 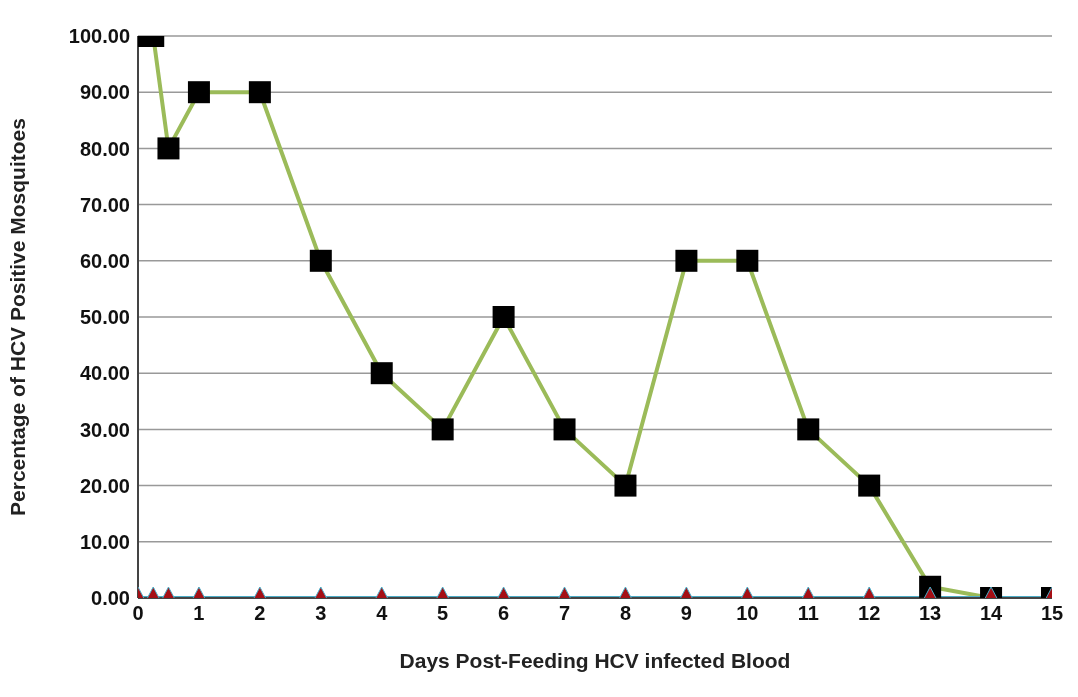 I want to click on x-tick-label: 0, so click(x=138, y=613).